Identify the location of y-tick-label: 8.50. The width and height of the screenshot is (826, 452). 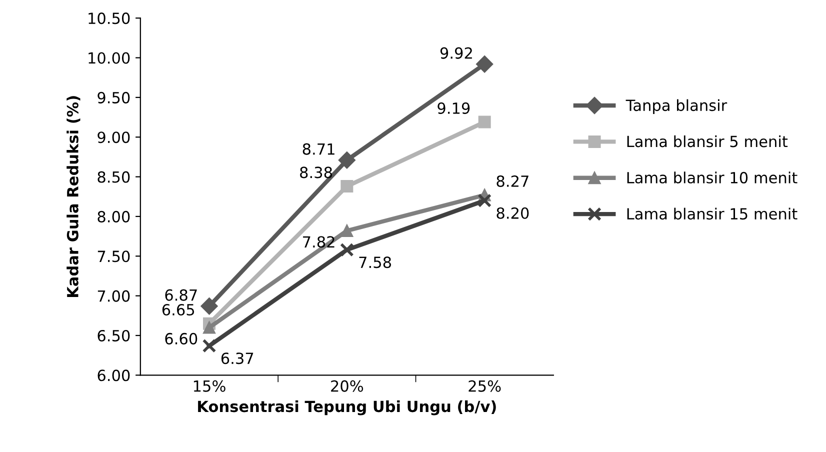
(114, 177).